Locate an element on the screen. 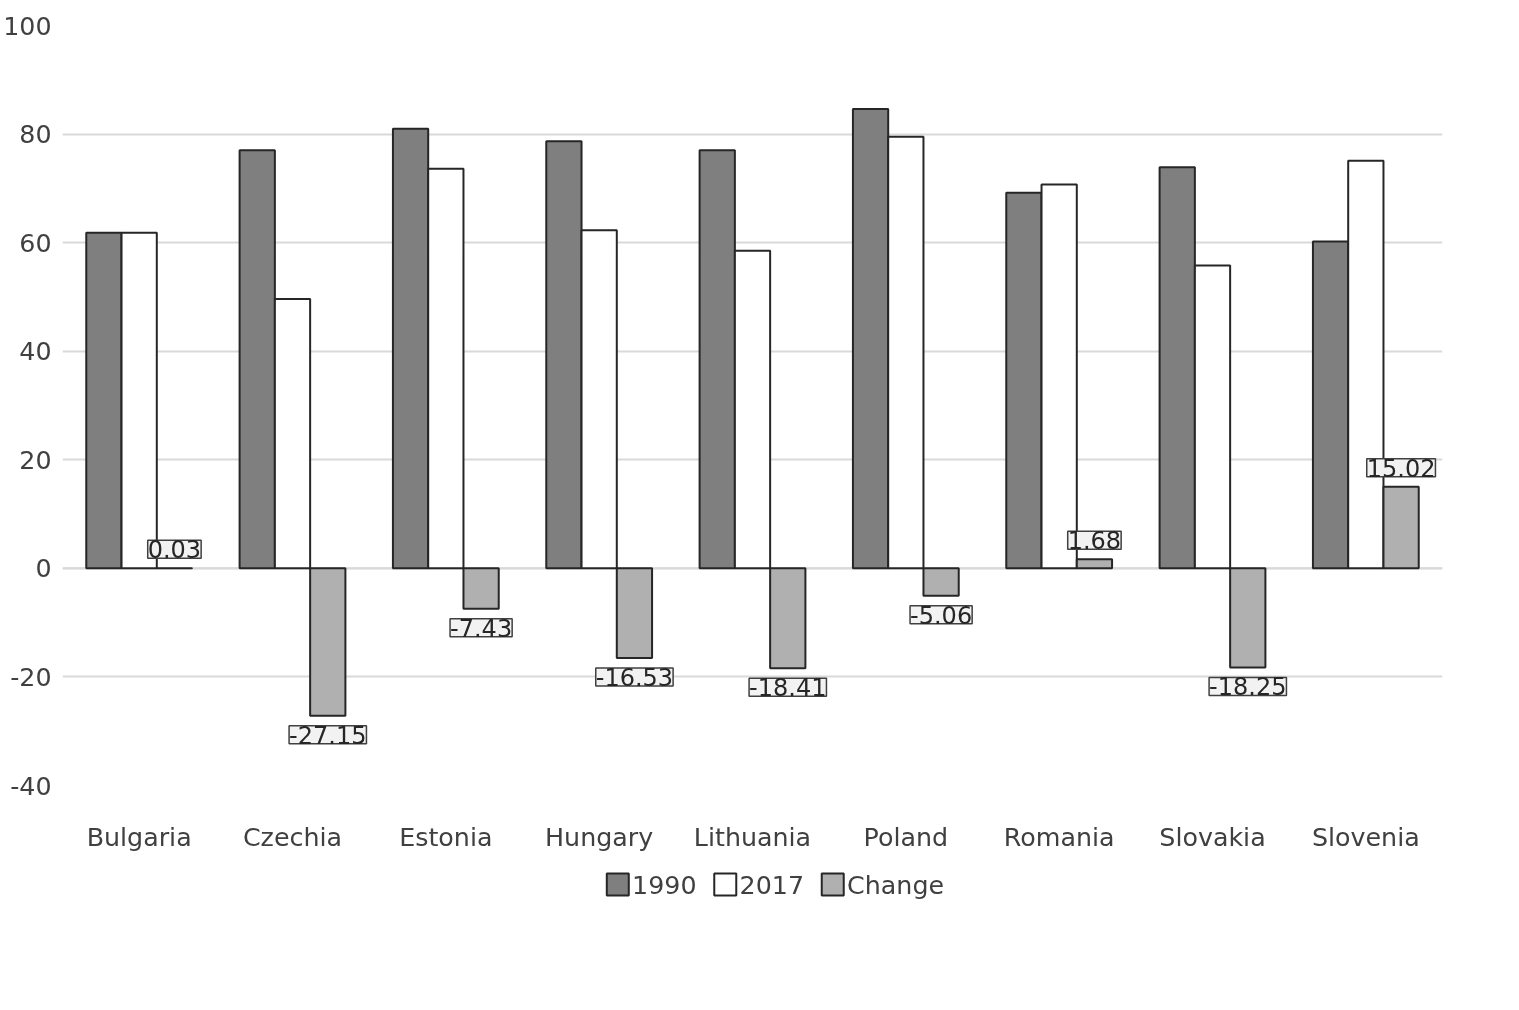 This screenshot has width=1519, height=1010. x-tick-label: Hungary is located at coordinates (599, 836).